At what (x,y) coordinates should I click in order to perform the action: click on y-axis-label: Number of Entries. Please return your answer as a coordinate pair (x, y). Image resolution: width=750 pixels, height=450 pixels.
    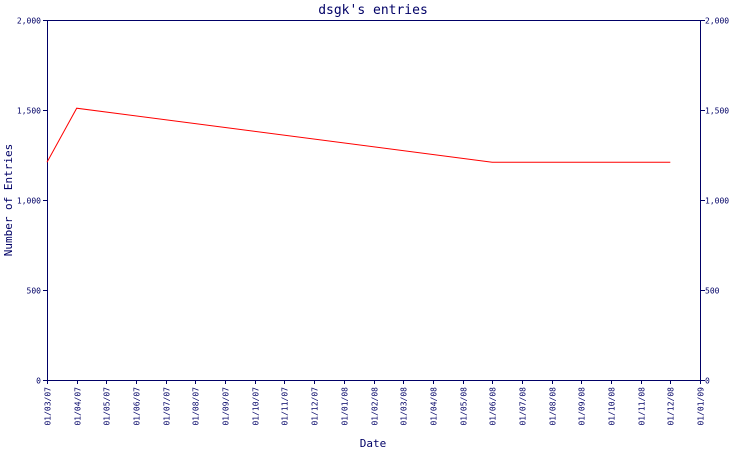
    Looking at the image, I should click on (8, 200).